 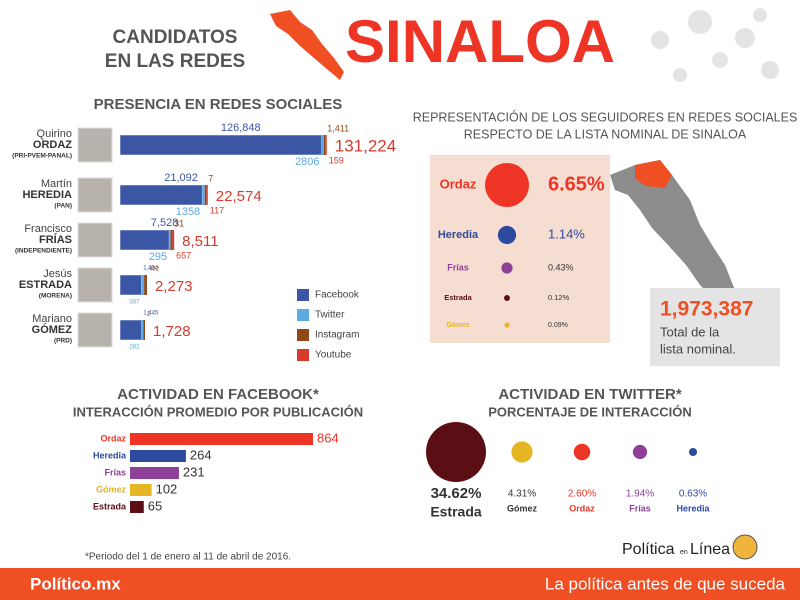 What do you see at coordinates (154, 270) in the screenshot?
I see `value-label: 452` at bounding box center [154, 270].